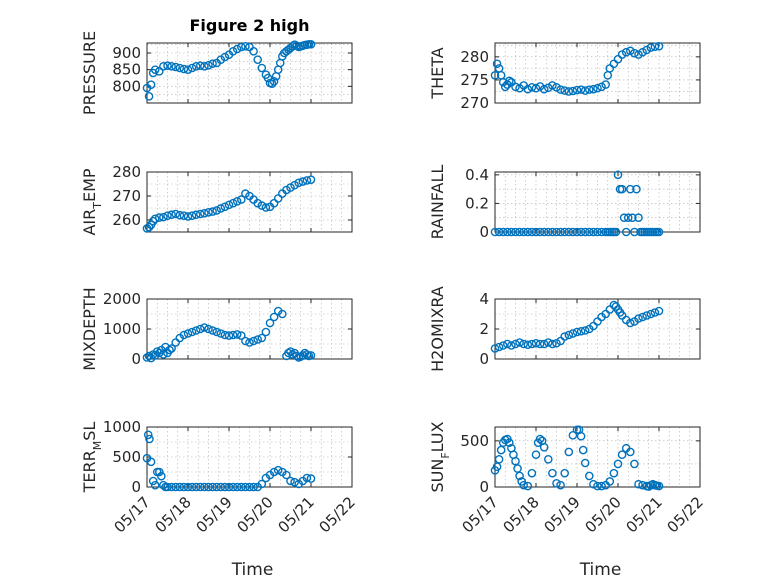 The width and height of the screenshot is (778, 583). I want to click on subplot-2: 270 275 280 THETA, so click(564, 76).